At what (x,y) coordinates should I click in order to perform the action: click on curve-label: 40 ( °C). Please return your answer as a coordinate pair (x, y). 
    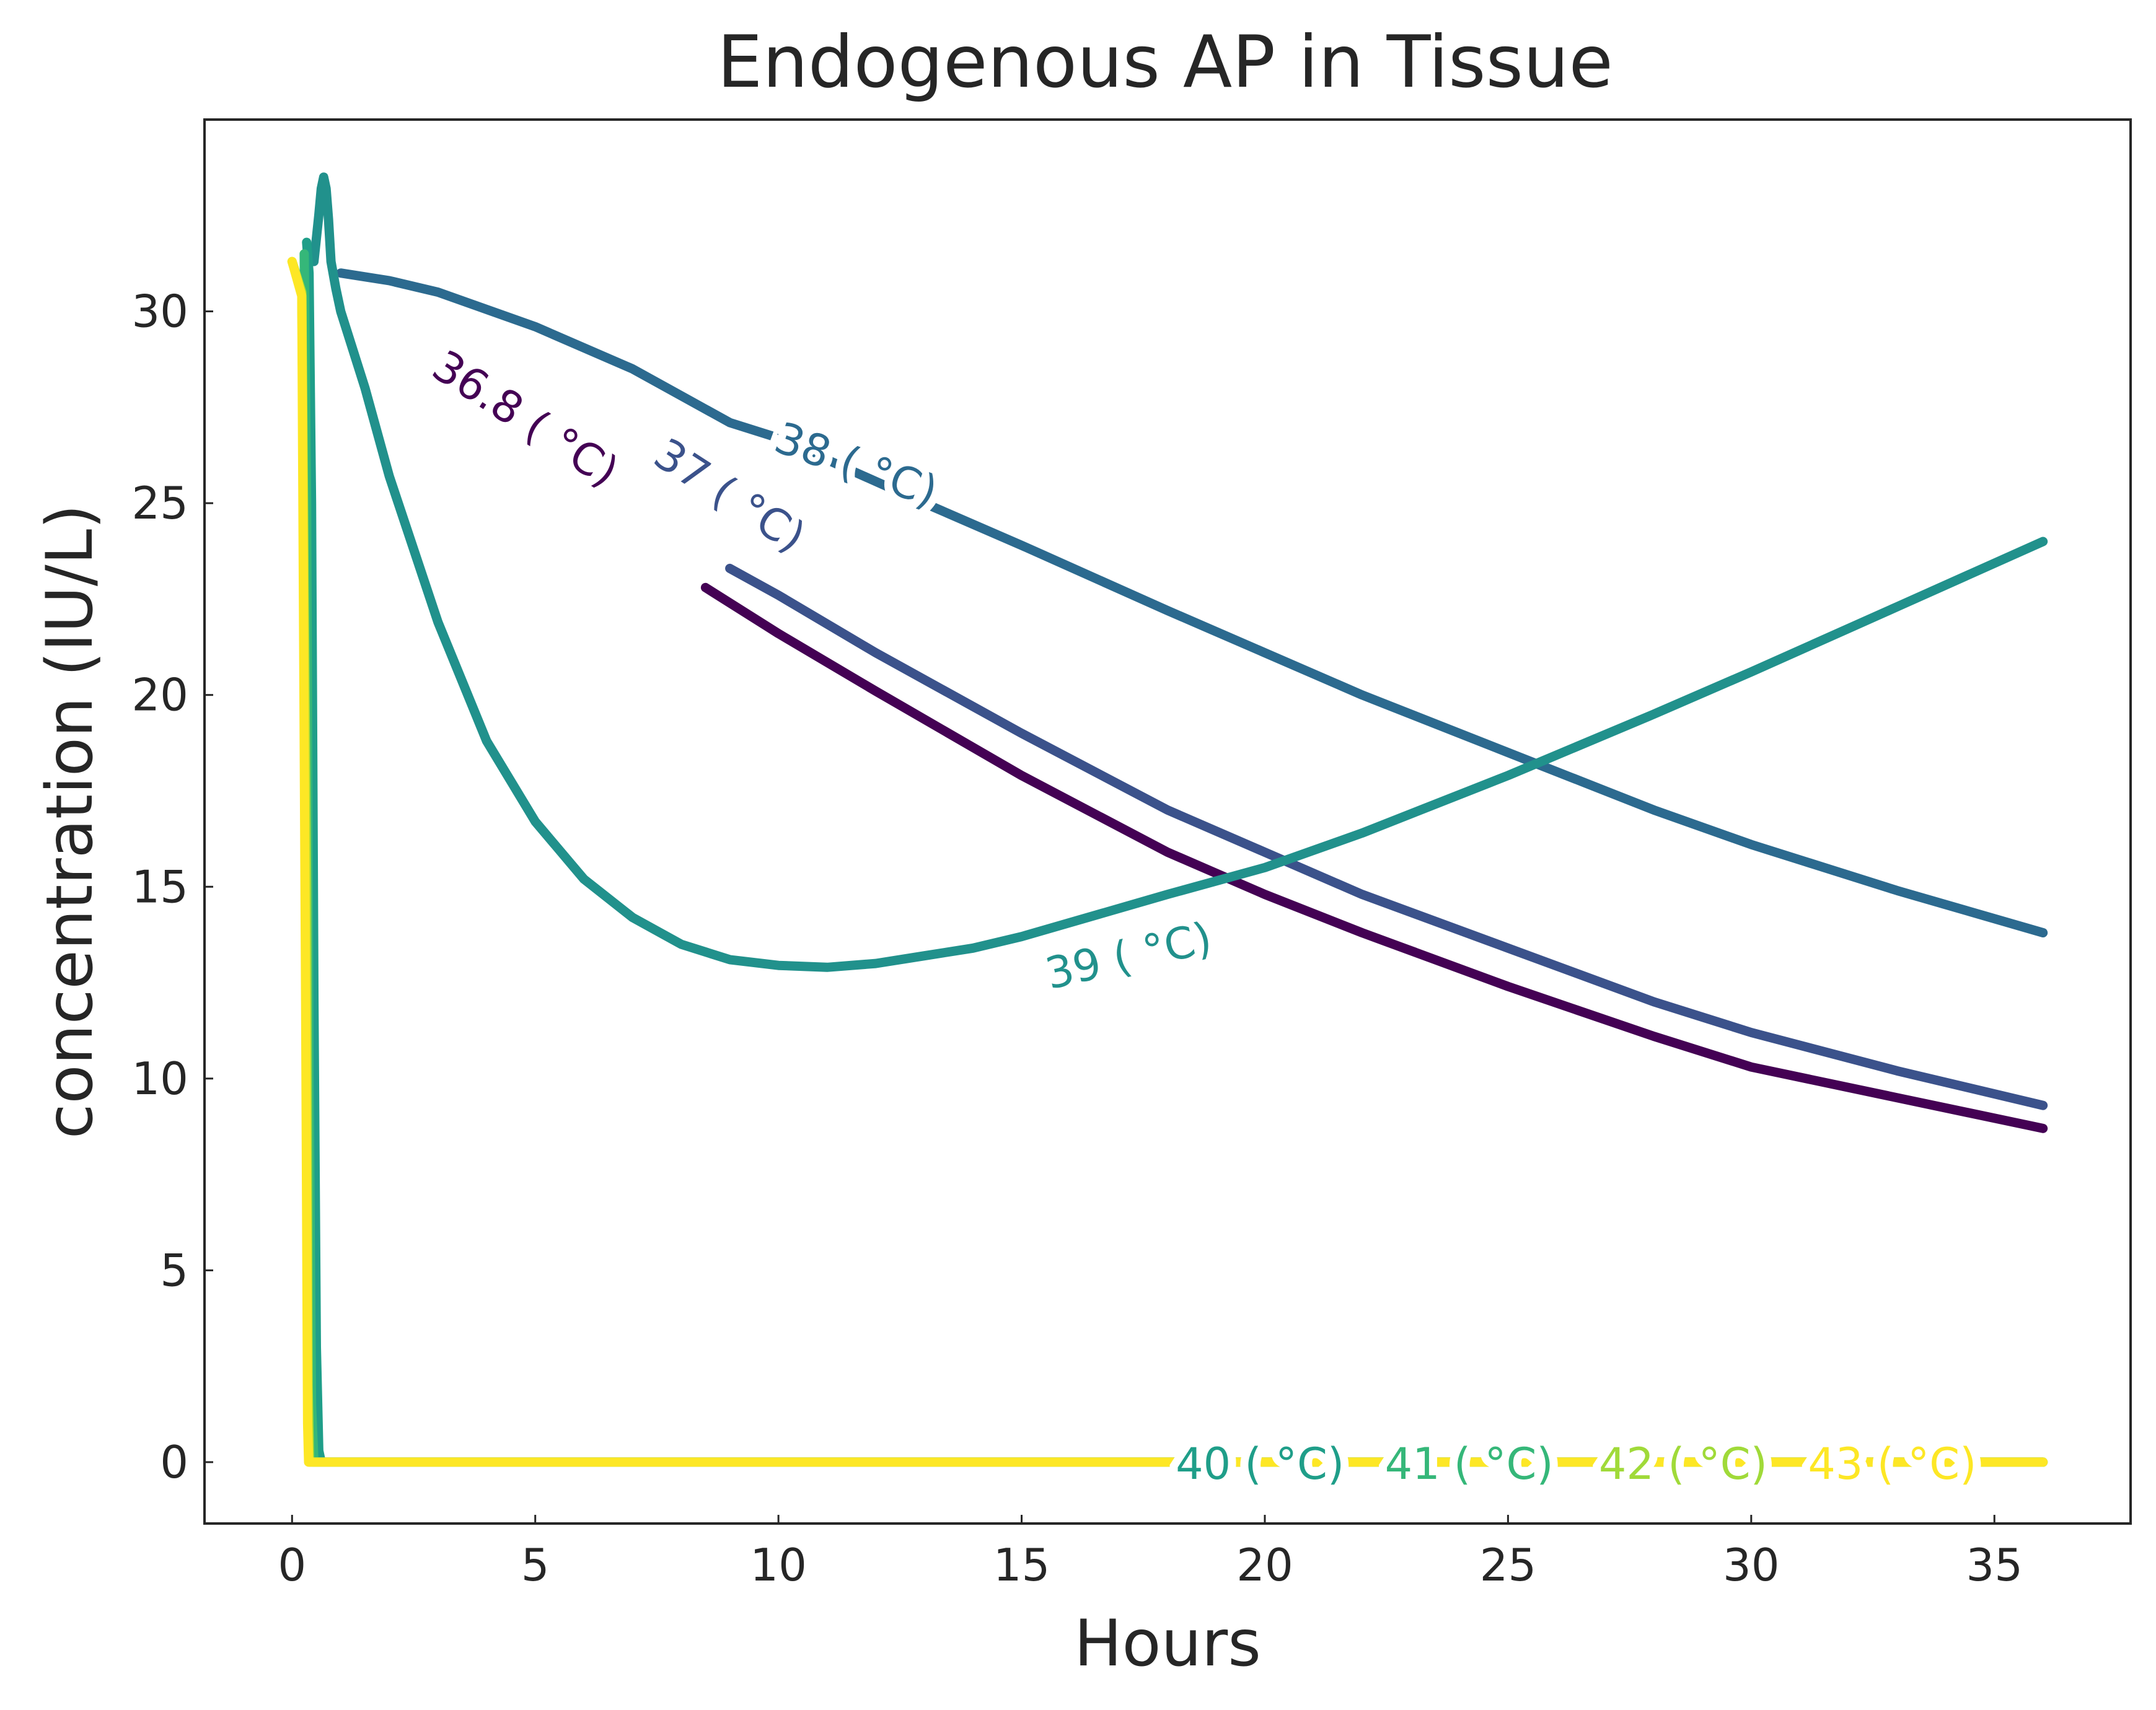
    Looking at the image, I should click on (1260, 1464).